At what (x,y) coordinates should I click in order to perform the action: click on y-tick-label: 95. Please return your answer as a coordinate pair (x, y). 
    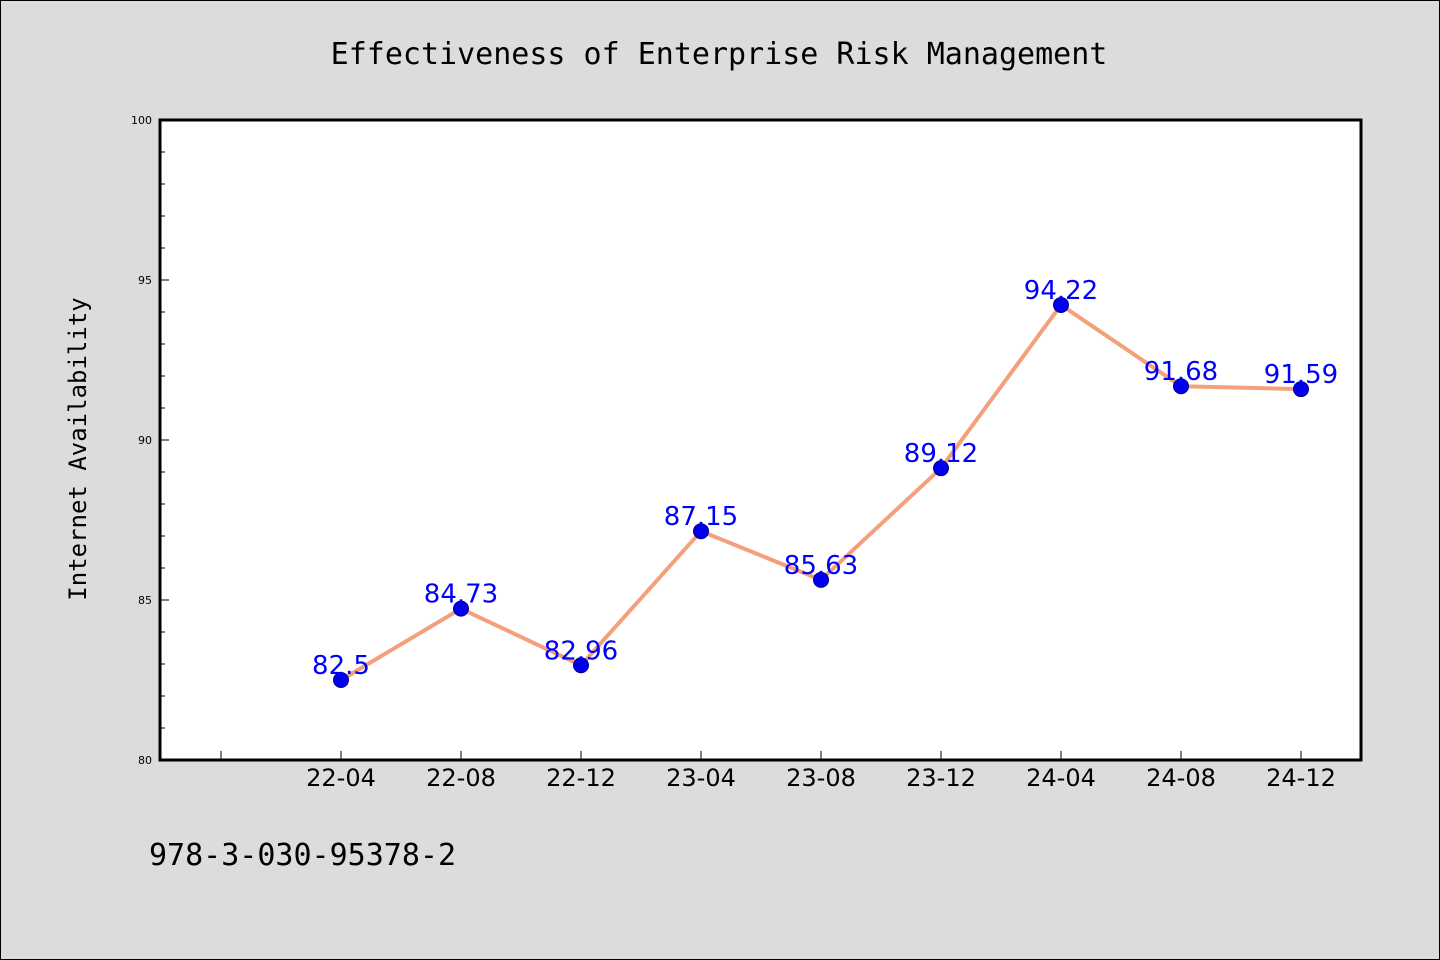
    Looking at the image, I should click on (145, 280).